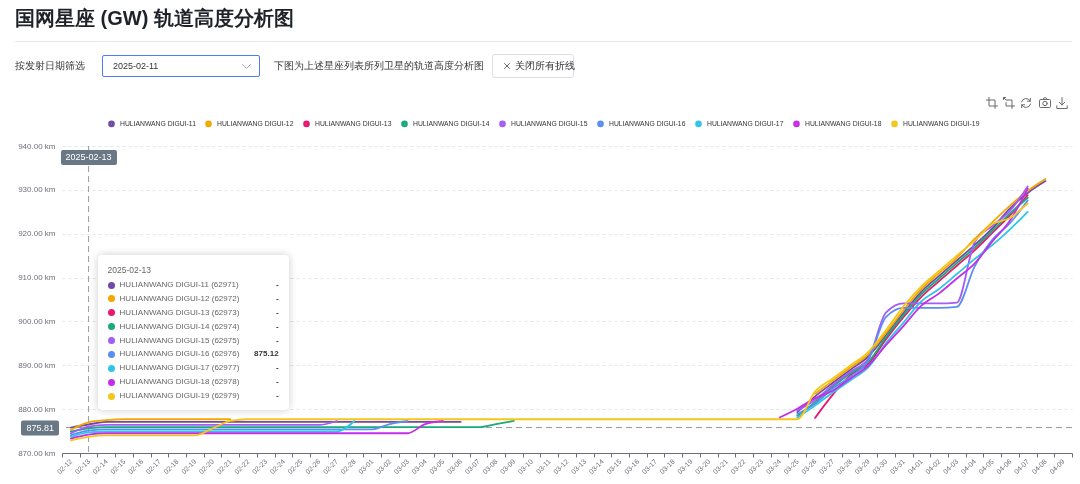 The height and width of the screenshot is (484, 1080). What do you see at coordinates (179, 326) in the screenshot?
I see `annotation: HULIANWANG DIGUI-14 (62974)` at bounding box center [179, 326].